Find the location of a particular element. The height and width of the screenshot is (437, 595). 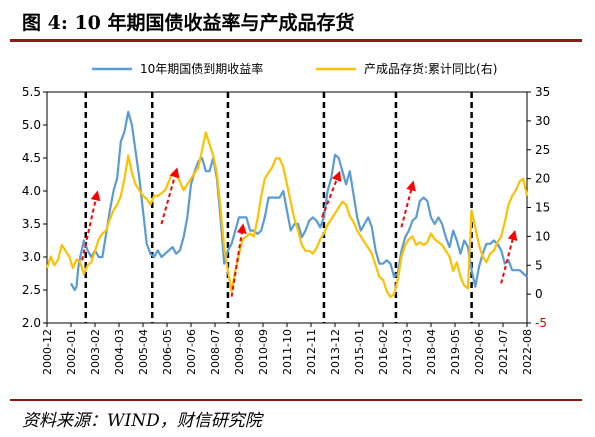

x-tick-label: 2002-01 is located at coordinates (71, 352).